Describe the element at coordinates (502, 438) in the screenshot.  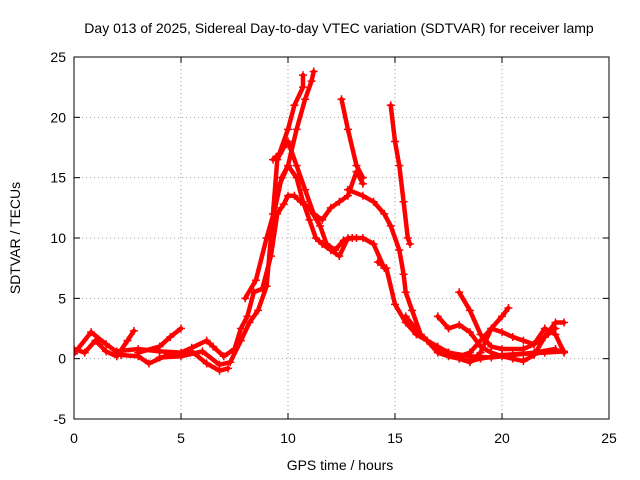
I see `x-tick-label: 20` at that location.